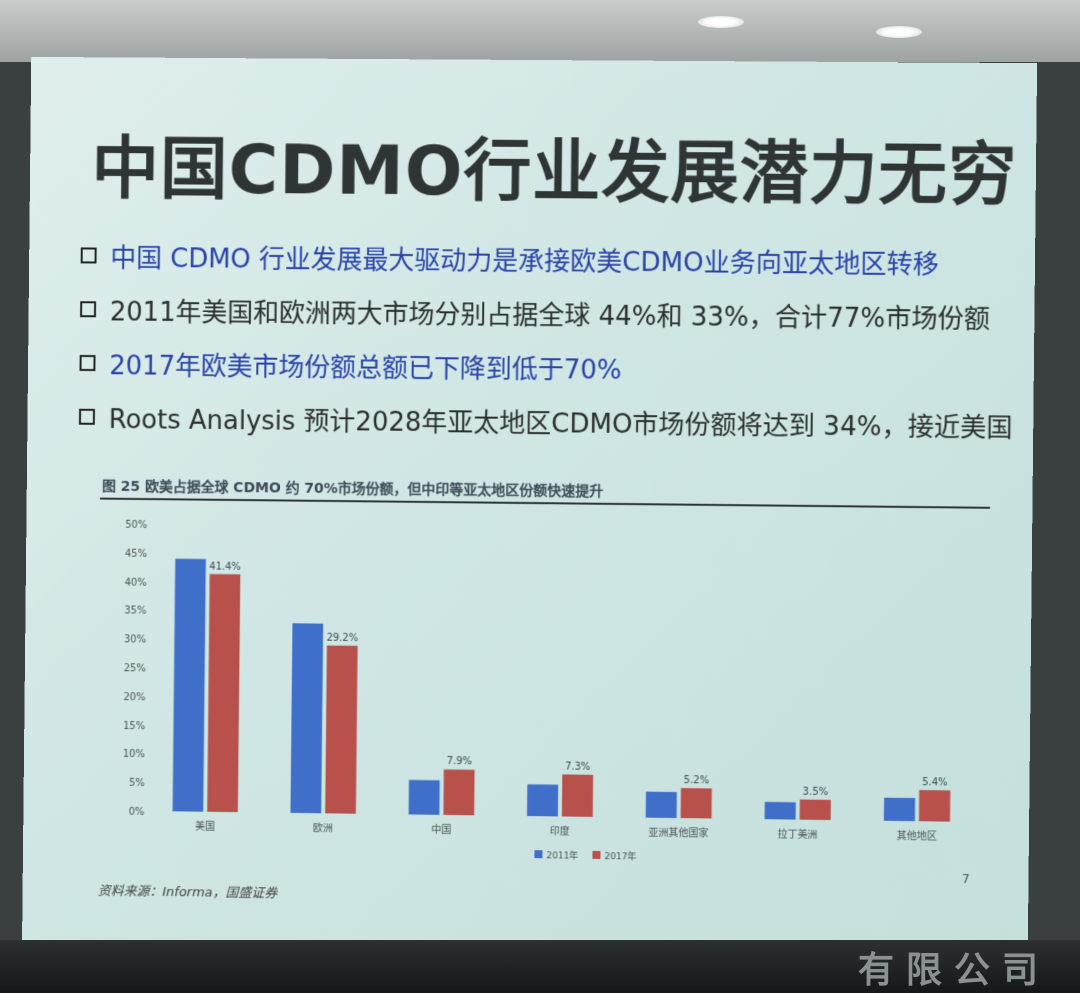 This screenshot has height=993, width=1080. What do you see at coordinates (136, 582) in the screenshot?
I see `y-tick-label: 40%` at bounding box center [136, 582].